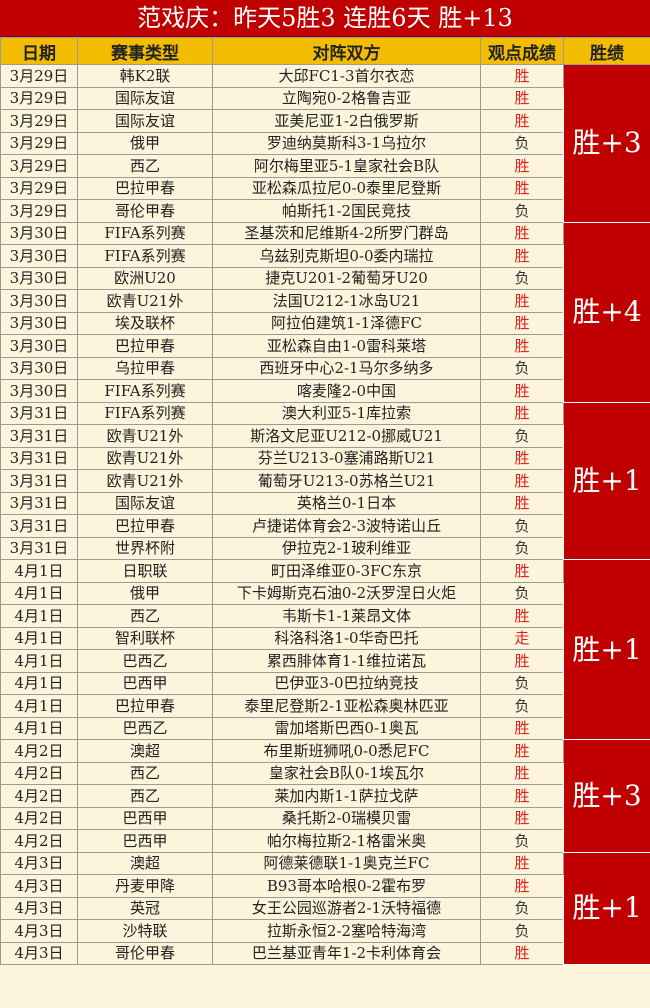 This screenshot has width=650, height=1008. Describe the element at coordinates (606, 51) in the screenshot. I see `header-record: 胜绩` at that location.